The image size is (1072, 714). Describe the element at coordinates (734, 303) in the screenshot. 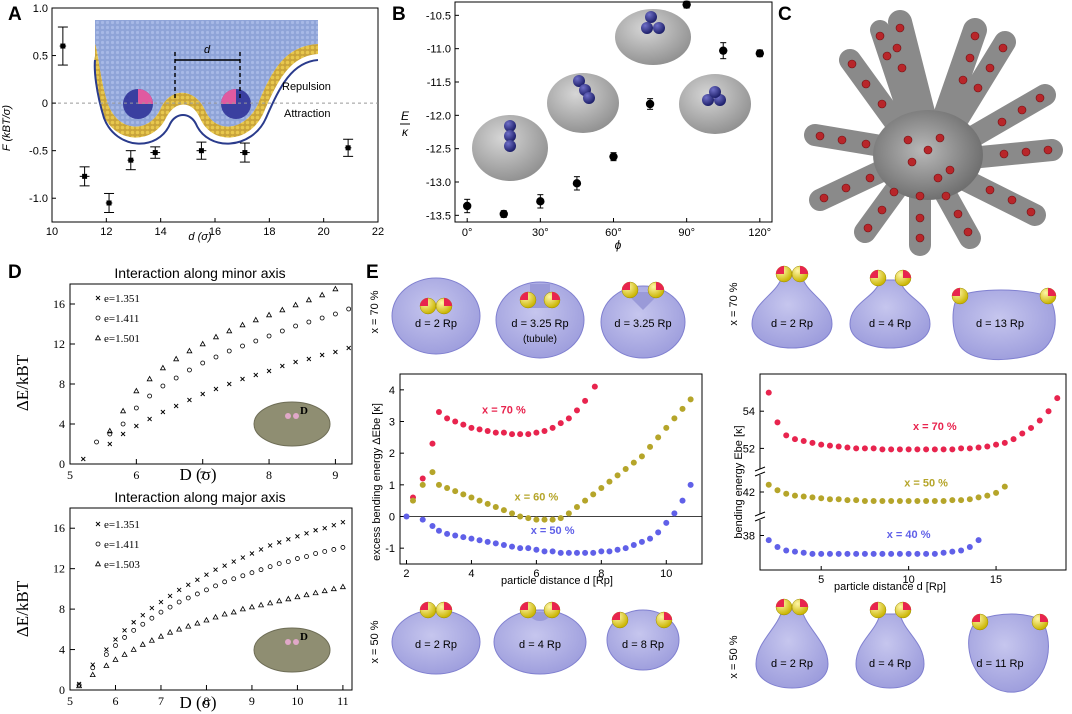

I see `e-row-label-top-right: x = 70 %` at that location.